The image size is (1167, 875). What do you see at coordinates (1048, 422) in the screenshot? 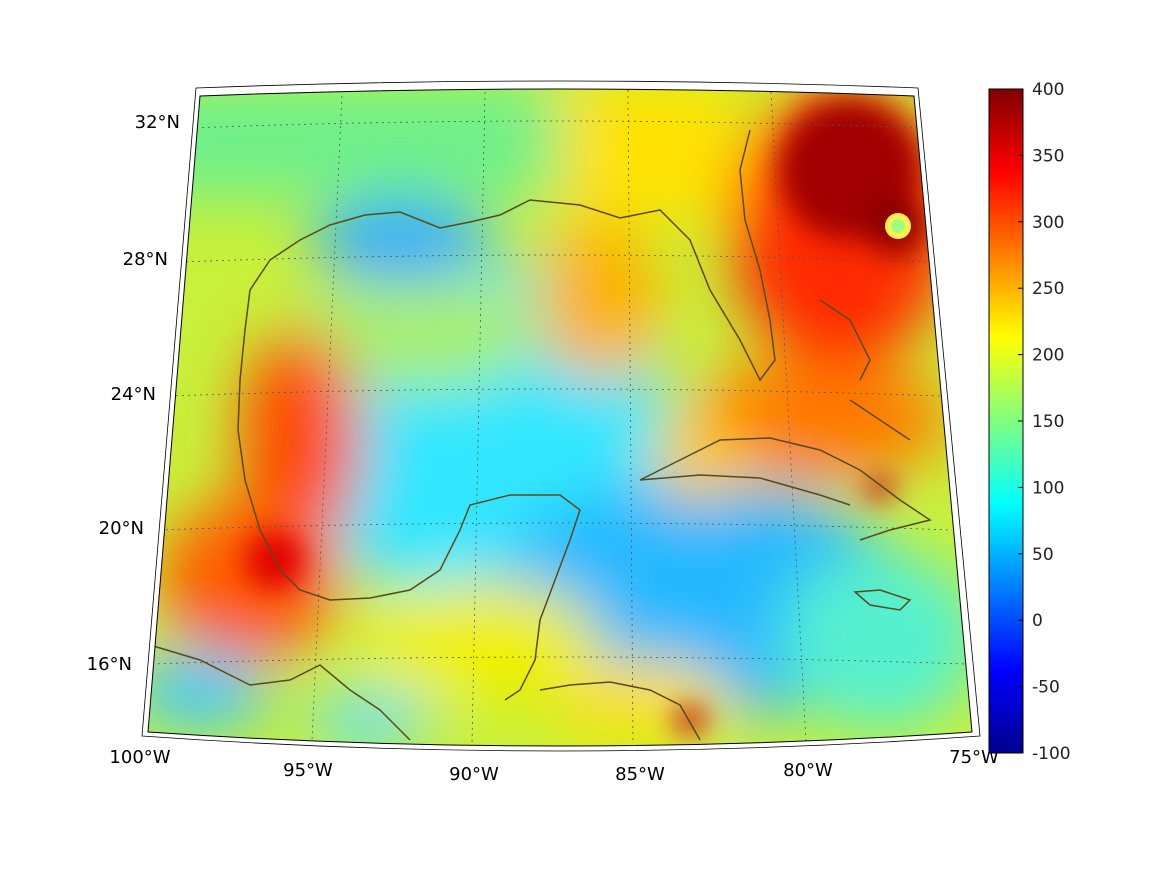
I see `colorbar-tick-label: 150` at bounding box center [1048, 422].